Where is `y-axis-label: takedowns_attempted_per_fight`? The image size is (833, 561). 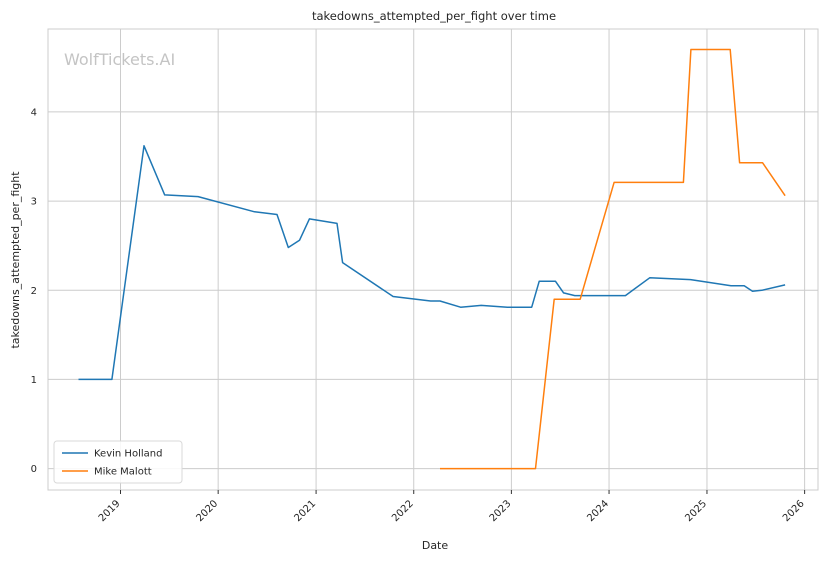
y-axis-label: takedowns_attempted_per_fight is located at coordinates (15, 260).